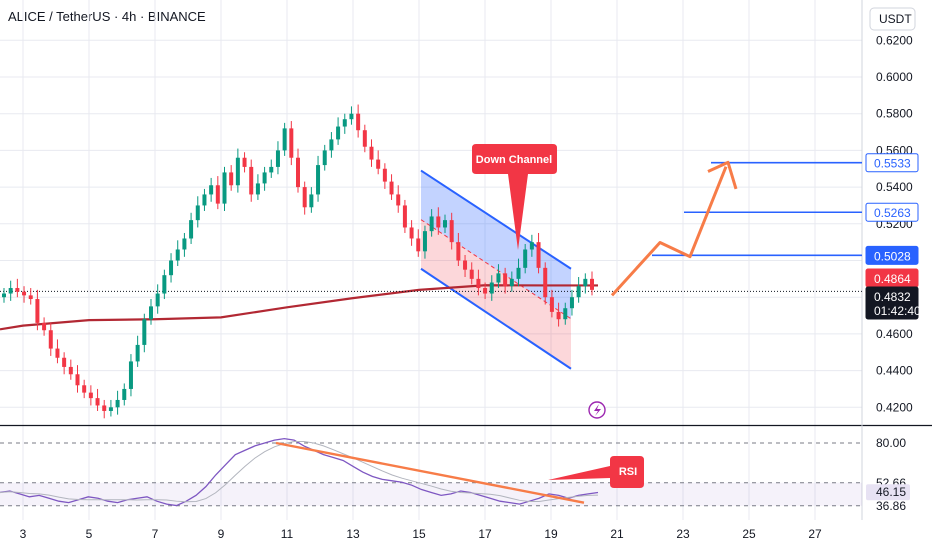  Describe the element at coordinates (431, 494) in the screenshot. I see `rsi-band` at that location.